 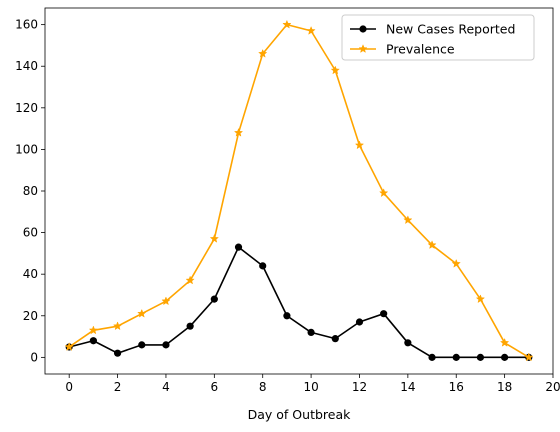 I want to click on y-tick-label: 20, so click(x=30, y=316).